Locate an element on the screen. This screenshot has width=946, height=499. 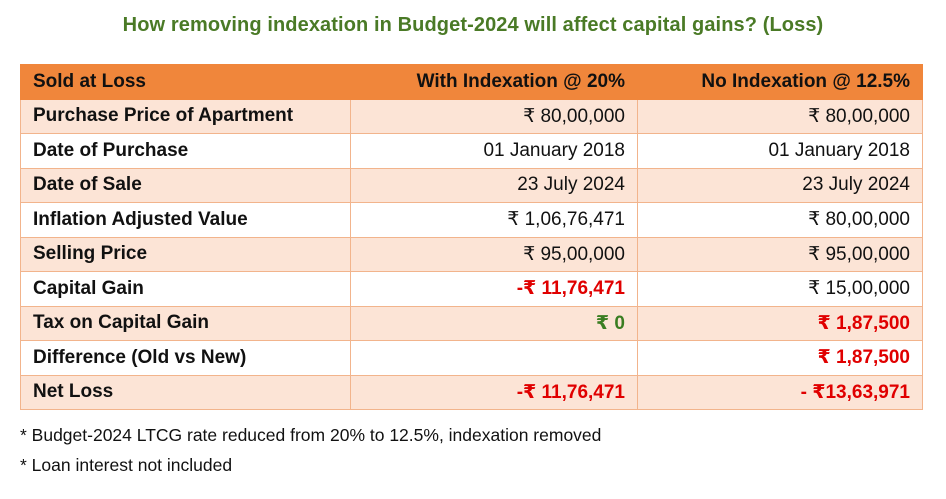
with-indexation-value: ₹ 1,06,76,471 is located at coordinates (494, 220).